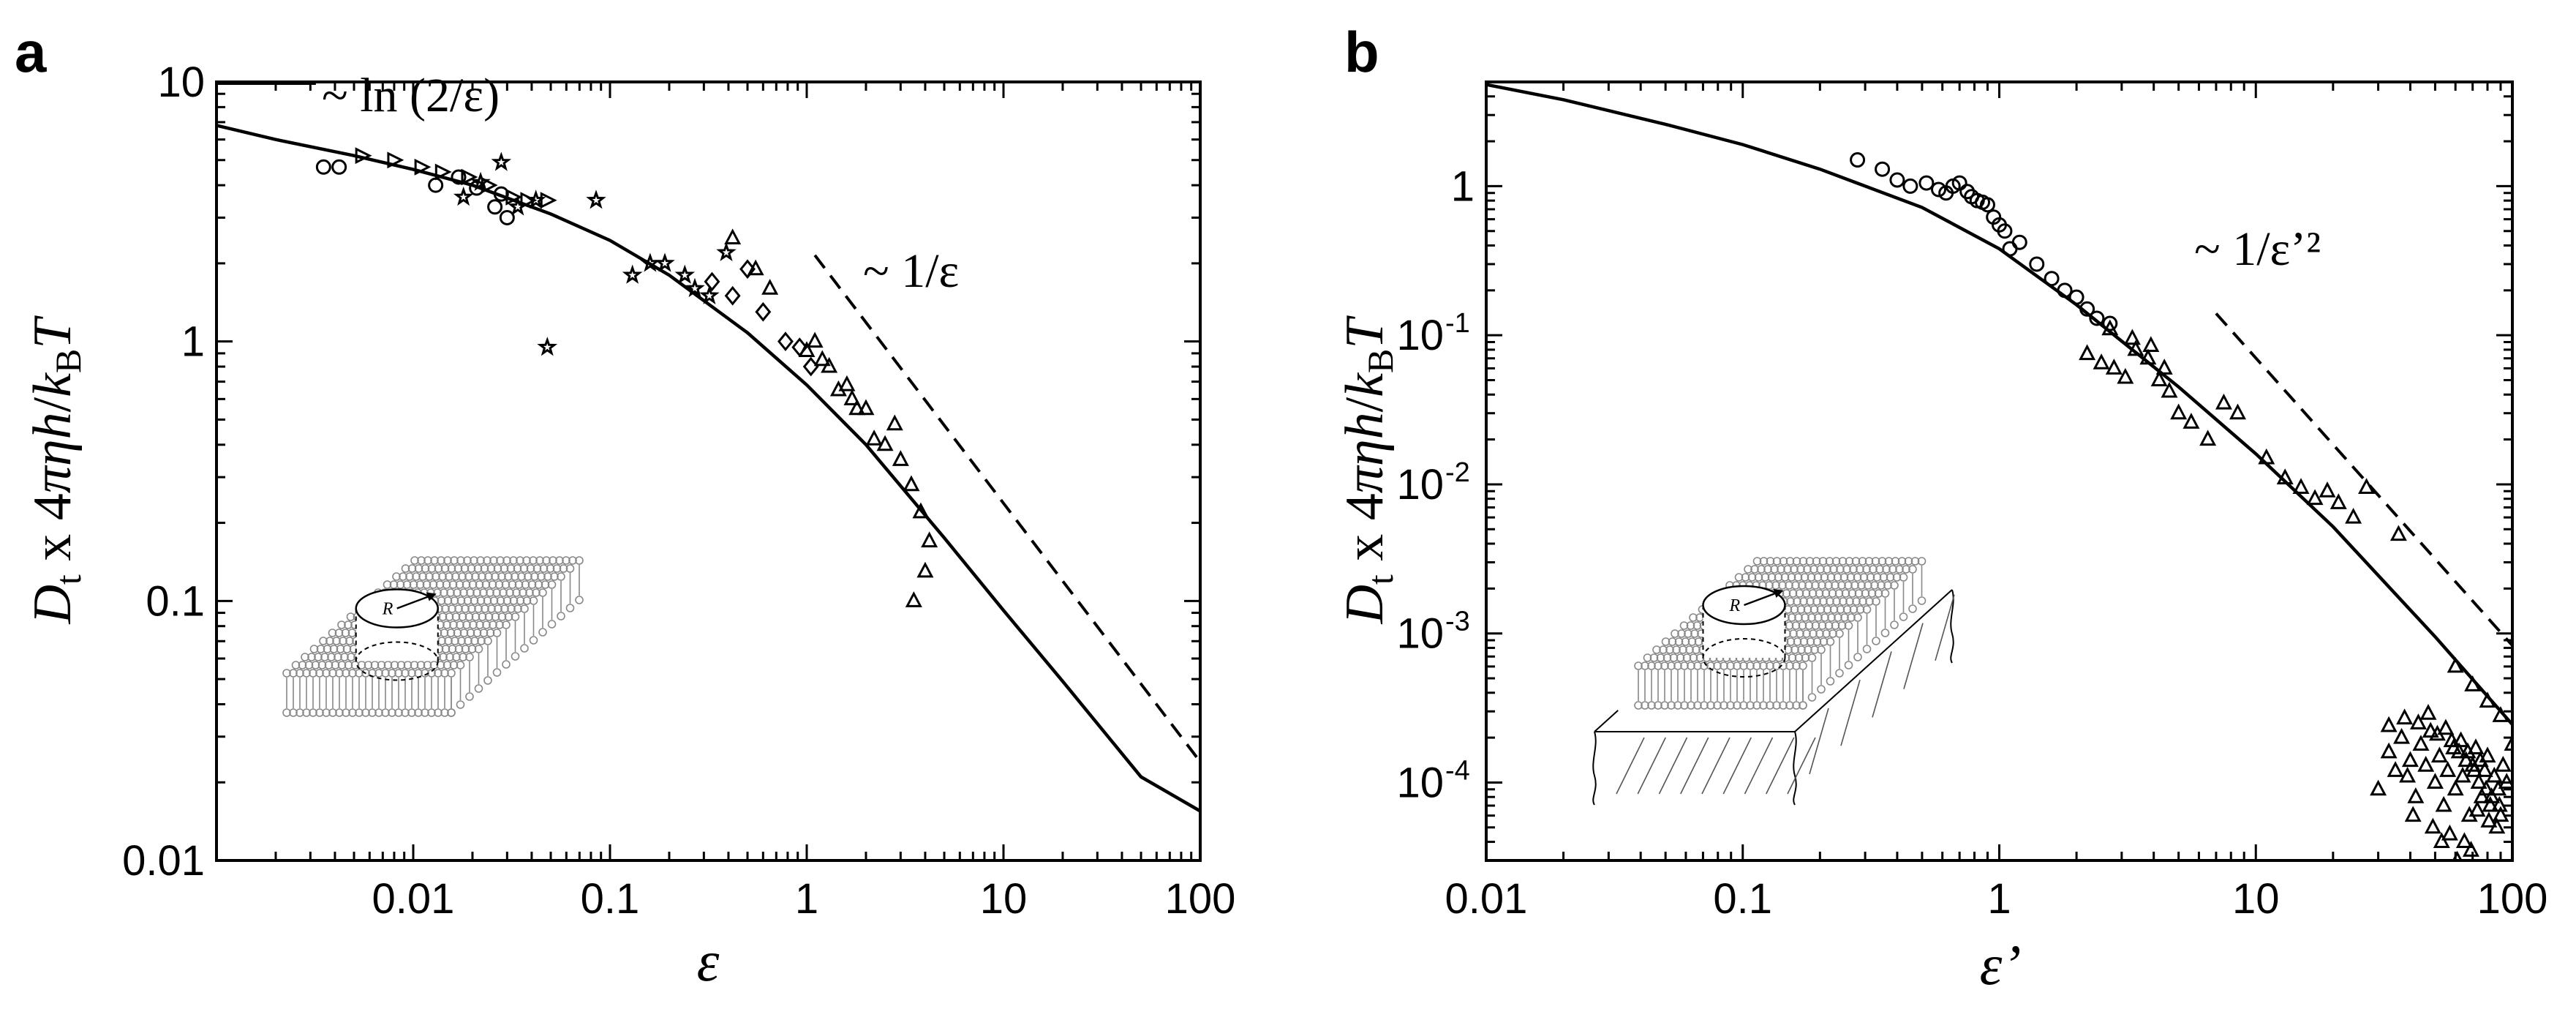 This screenshot has height=1009, width=2576. What do you see at coordinates (2481, 795) in the screenshot?
I see `data-point-triangles-cluster` at bounding box center [2481, 795].